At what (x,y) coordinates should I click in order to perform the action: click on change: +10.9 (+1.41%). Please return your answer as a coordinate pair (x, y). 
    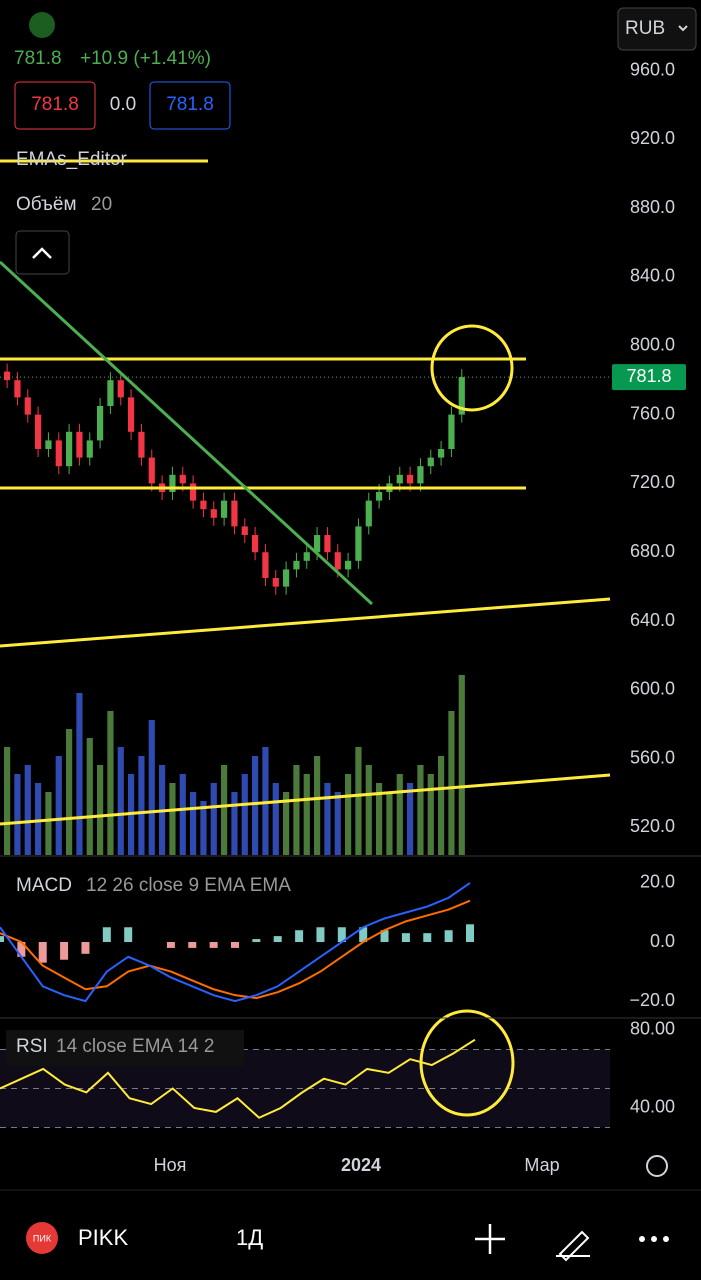
    Looking at the image, I should click on (145, 58).